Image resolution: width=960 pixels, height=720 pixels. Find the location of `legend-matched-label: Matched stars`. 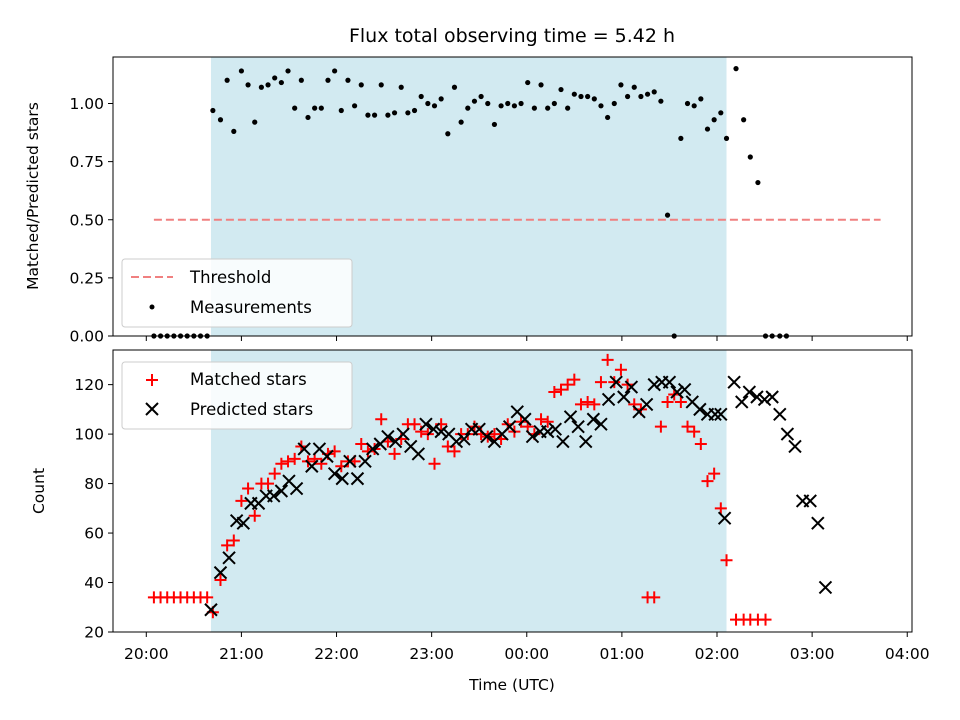

legend-matched-label: Matched stars is located at coordinates (248, 379).